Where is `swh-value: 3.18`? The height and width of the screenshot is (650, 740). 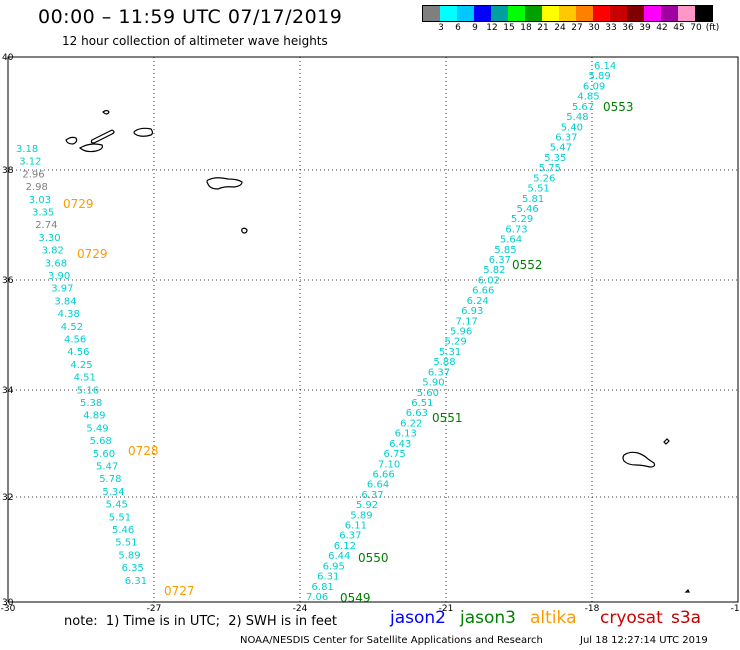
swh-value: 3.18 is located at coordinates (27, 149).